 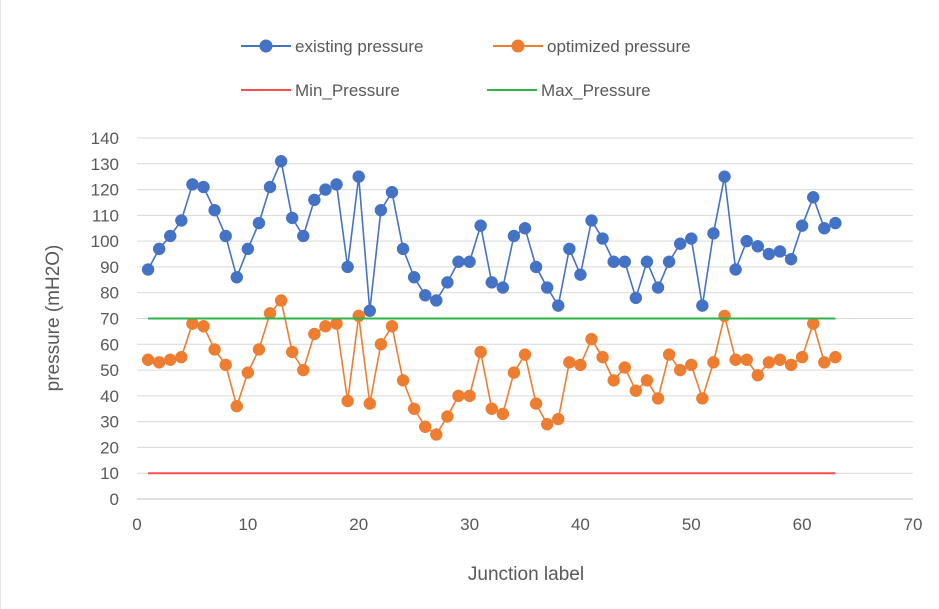 I want to click on x-tick-label: 40, so click(x=580, y=524).